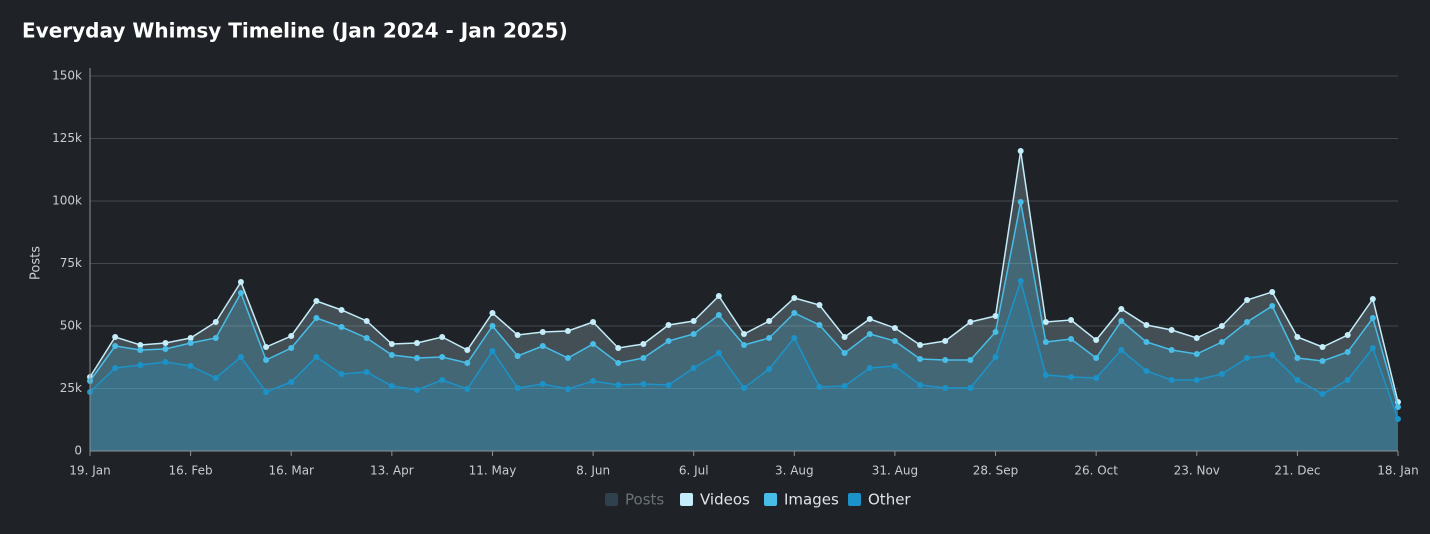  Describe the element at coordinates (1297, 471) in the screenshot. I see `x-tick-label: 21. Dec` at that location.